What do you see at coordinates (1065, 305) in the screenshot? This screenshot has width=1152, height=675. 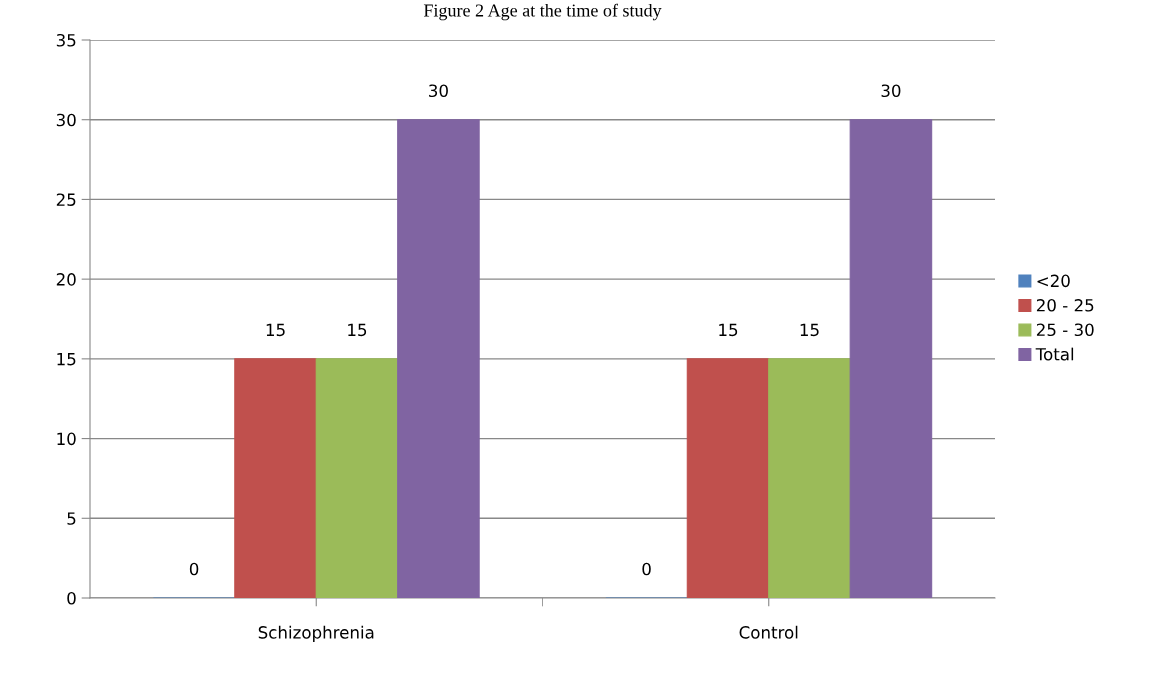 I see `legend-label: 20 - 25` at bounding box center [1065, 305].